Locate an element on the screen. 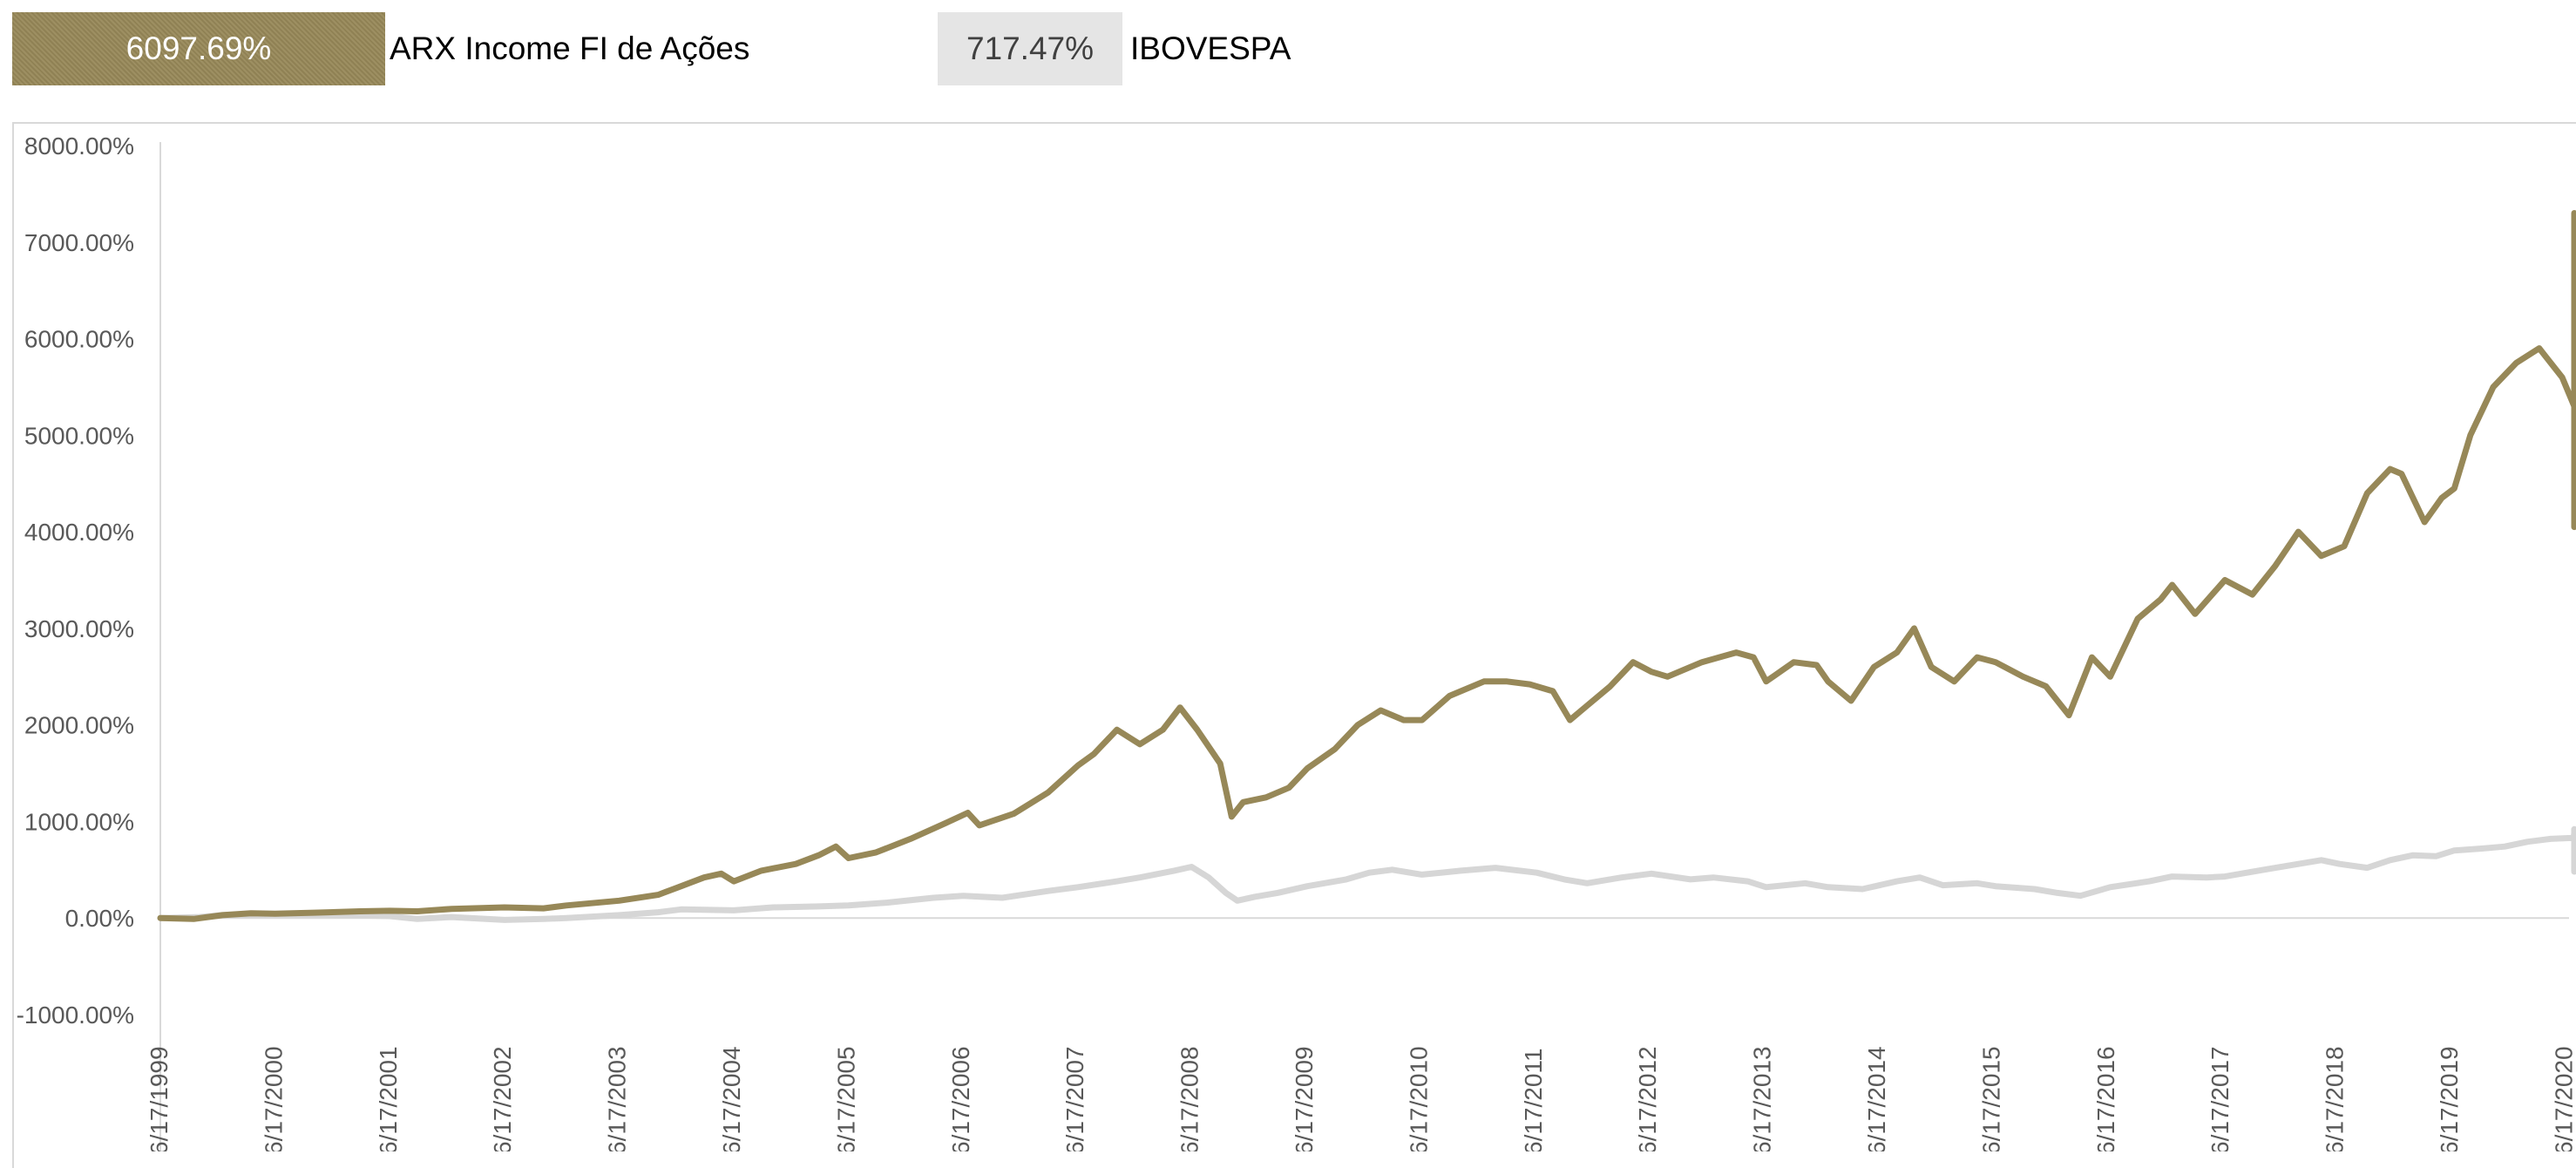 This screenshot has height=1168, width=2576. x-tick-label: 6/17/2008 is located at coordinates (1190, 1098).